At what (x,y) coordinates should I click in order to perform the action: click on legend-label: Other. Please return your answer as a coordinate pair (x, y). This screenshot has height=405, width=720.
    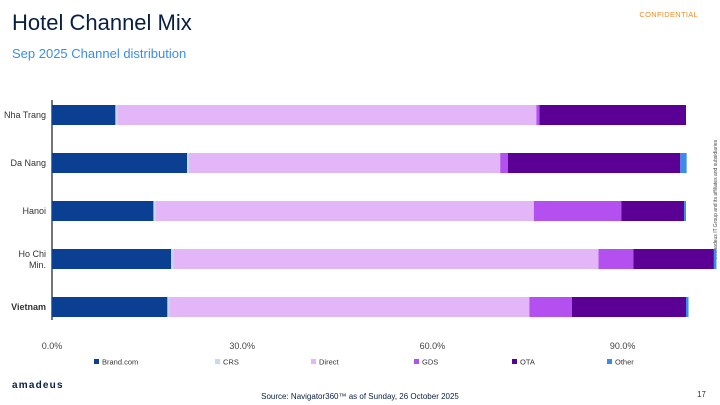
    Looking at the image, I should click on (624, 362).